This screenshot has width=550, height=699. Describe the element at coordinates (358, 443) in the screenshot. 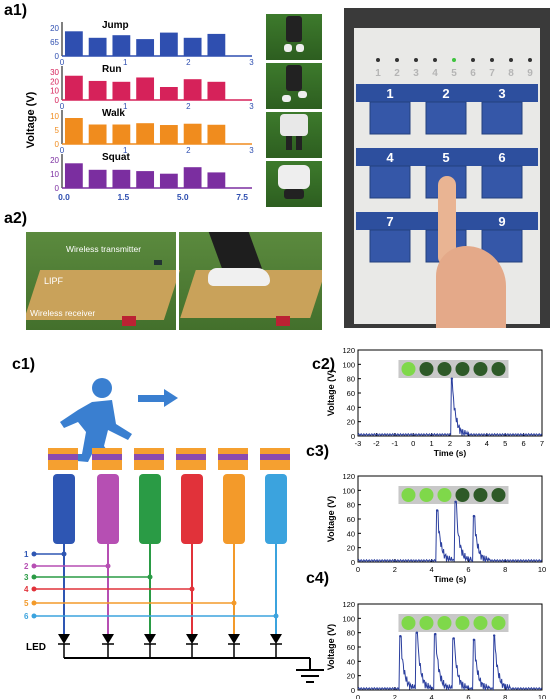

I see `xtick-label: -3` at that location.